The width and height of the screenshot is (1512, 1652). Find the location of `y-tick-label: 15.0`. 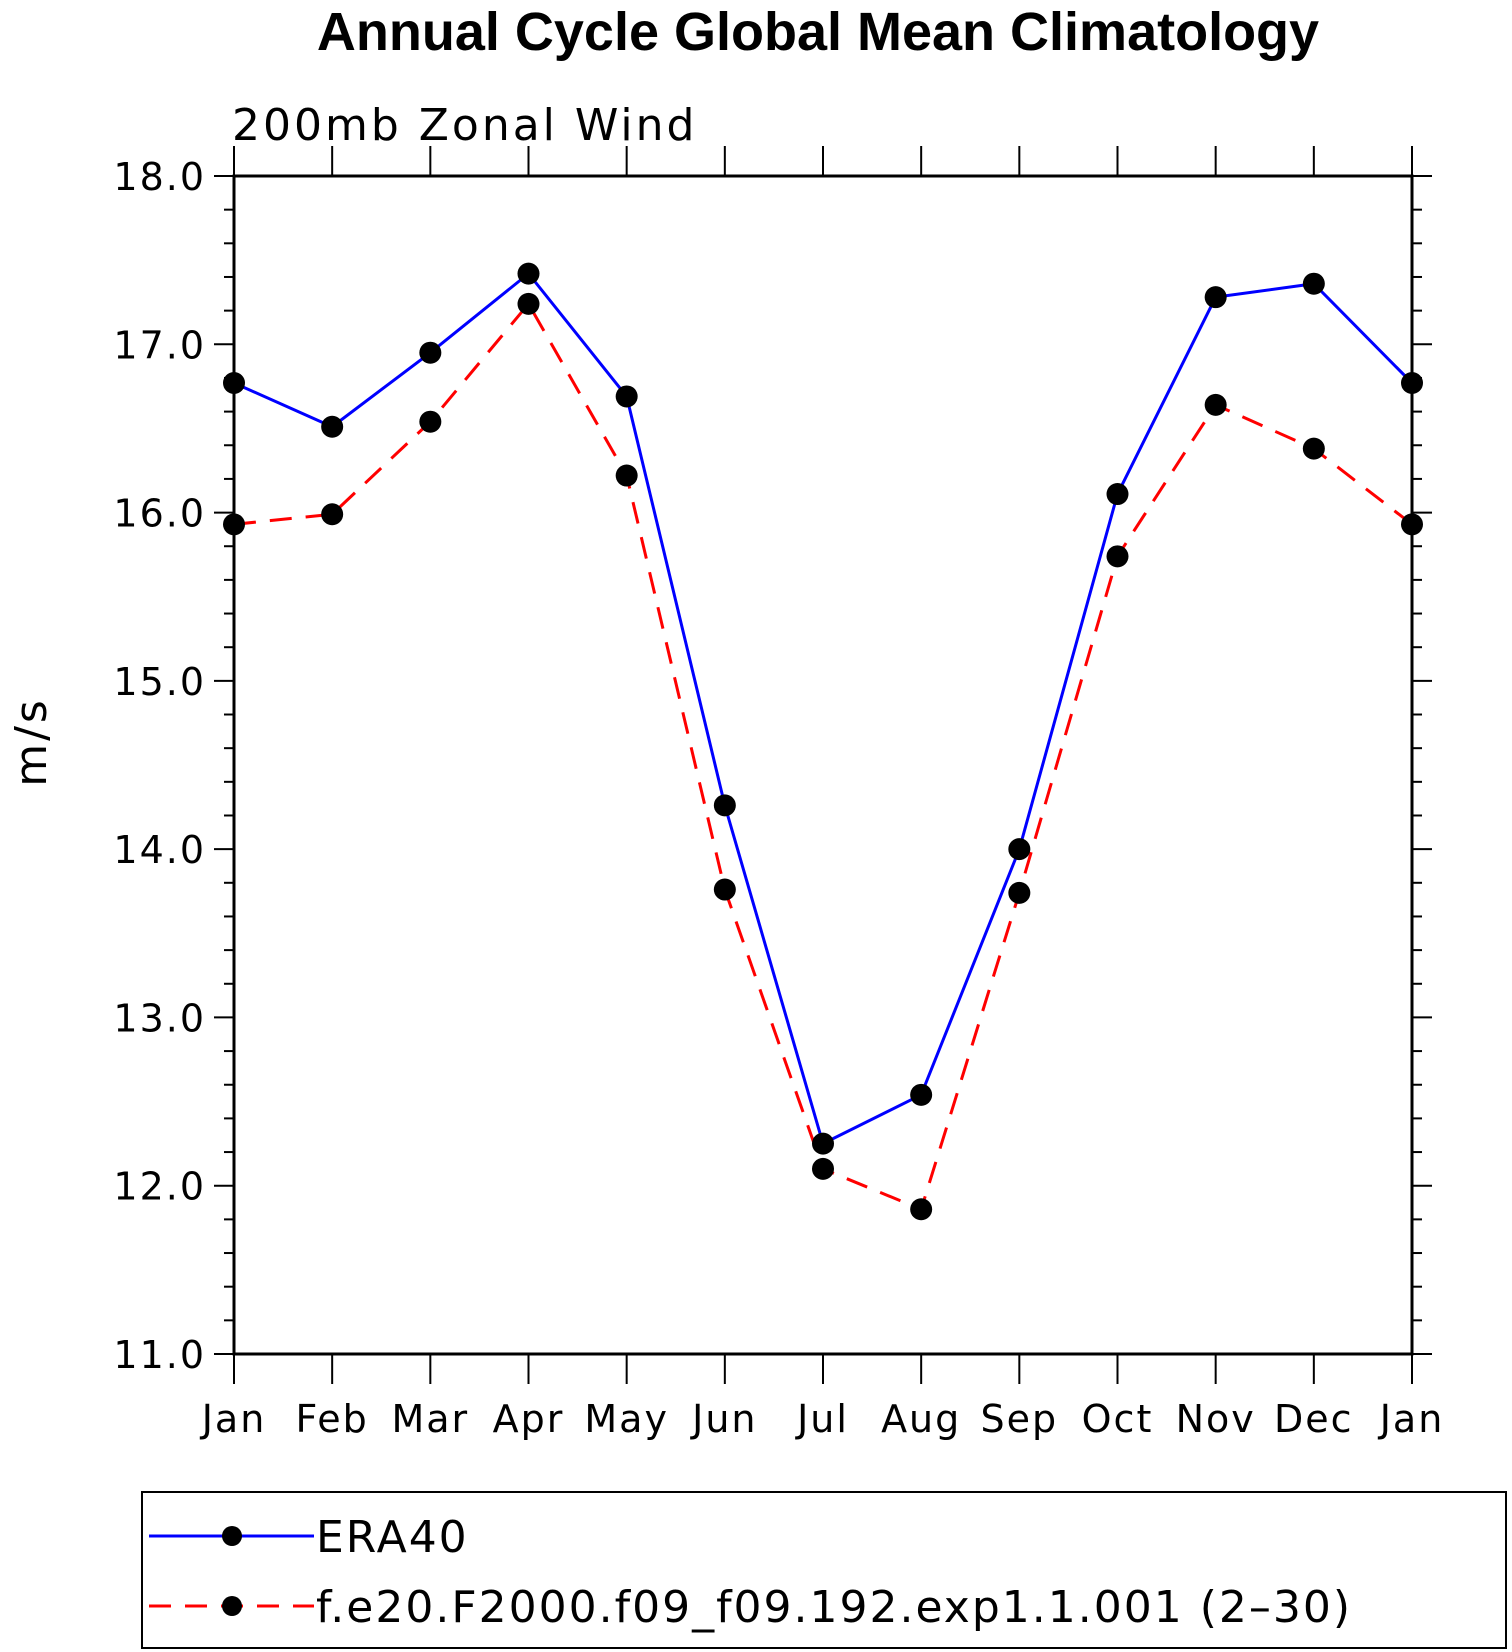

y-tick-label: 15.0 is located at coordinates (159, 682).